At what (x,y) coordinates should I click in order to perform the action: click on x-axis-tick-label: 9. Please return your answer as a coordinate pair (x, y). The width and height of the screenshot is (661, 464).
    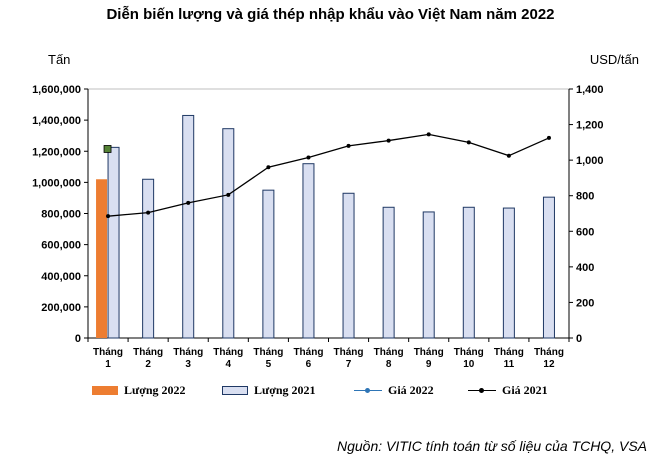
    Looking at the image, I should click on (429, 364).